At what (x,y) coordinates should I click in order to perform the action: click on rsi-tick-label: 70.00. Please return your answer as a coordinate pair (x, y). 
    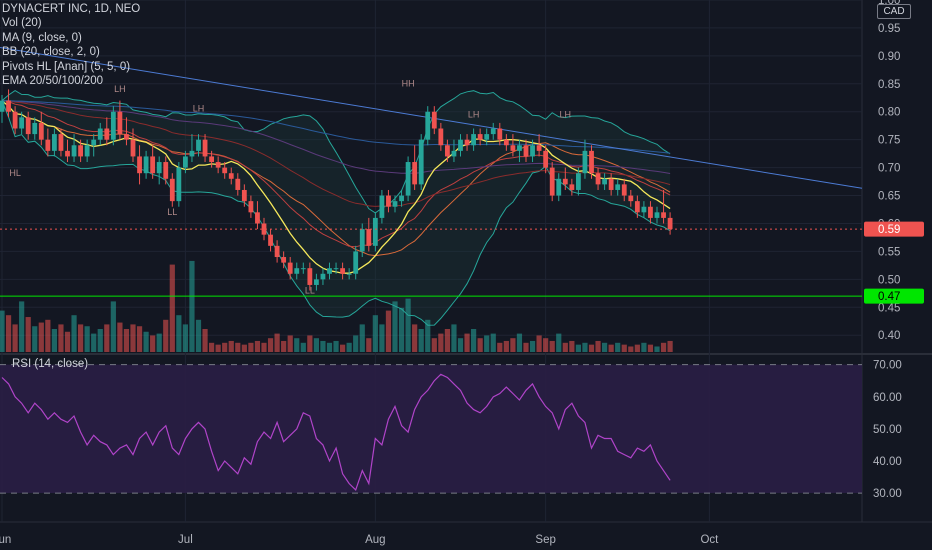
    Looking at the image, I should click on (887, 366).